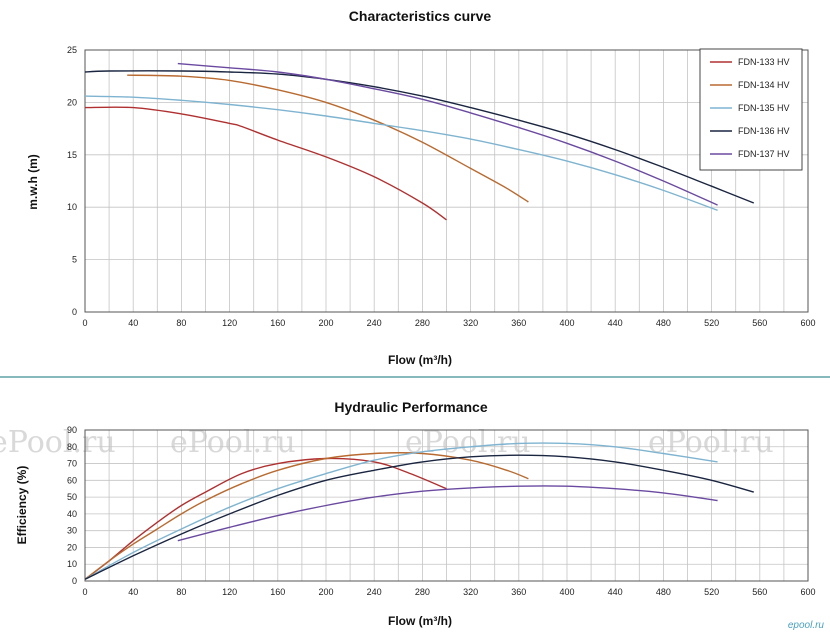 Image resolution: width=830 pixels, height=635 pixels. I want to click on y-tick-label: 25, so click(72, 50).